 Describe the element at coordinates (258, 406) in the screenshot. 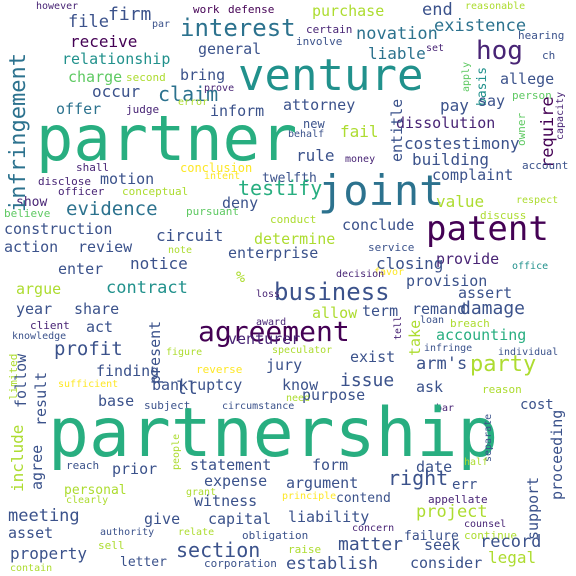

I see `cloud-word: circumstance` at that location.